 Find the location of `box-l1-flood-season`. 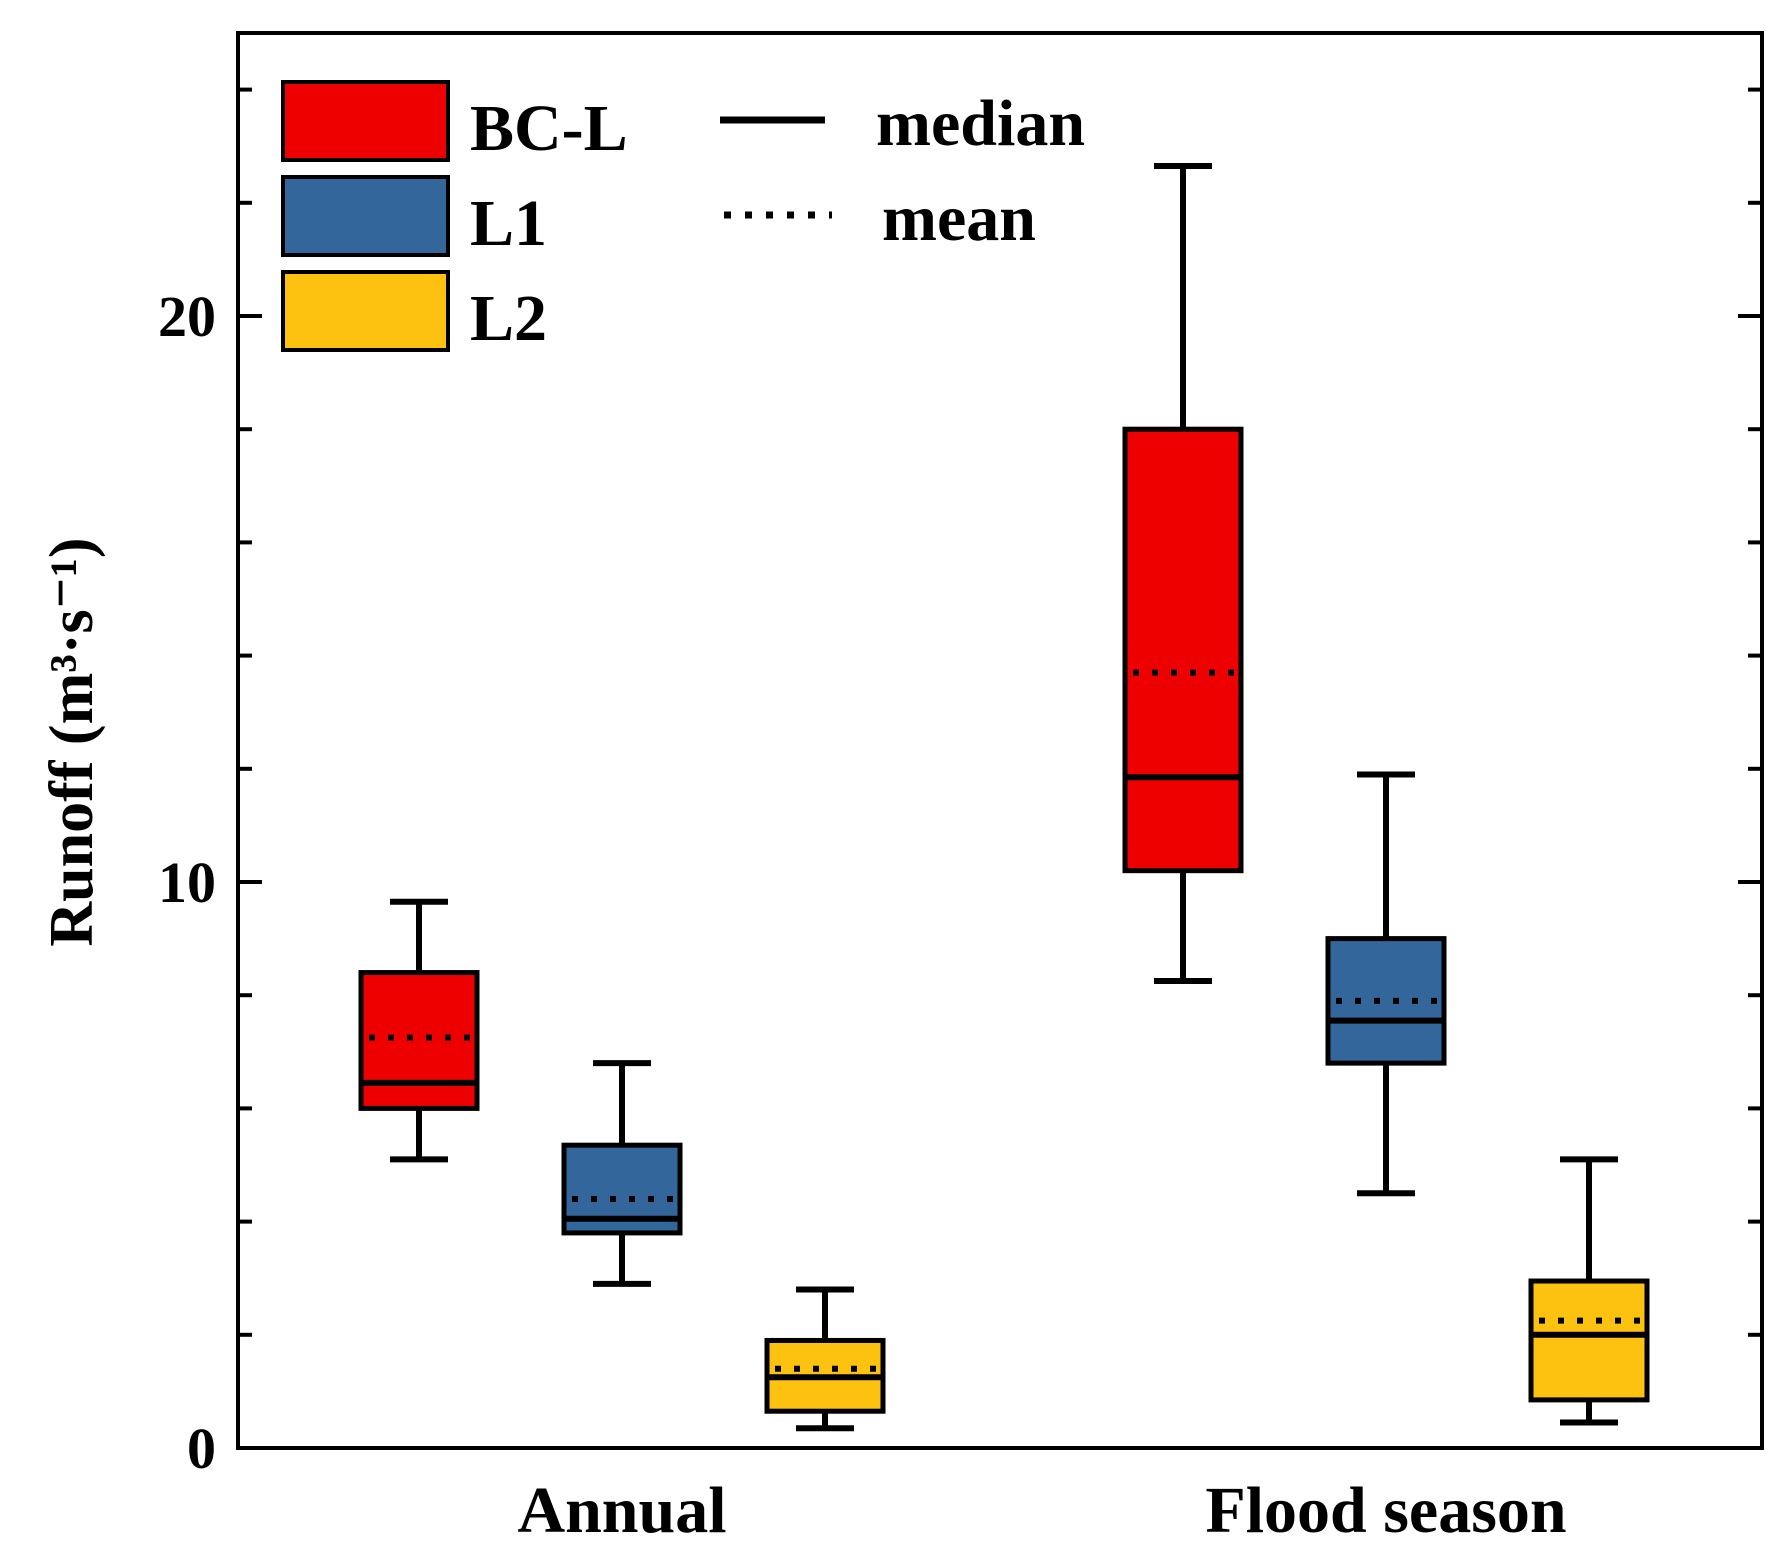

box-l1-flood-season is located at coordinates (1386, 984).